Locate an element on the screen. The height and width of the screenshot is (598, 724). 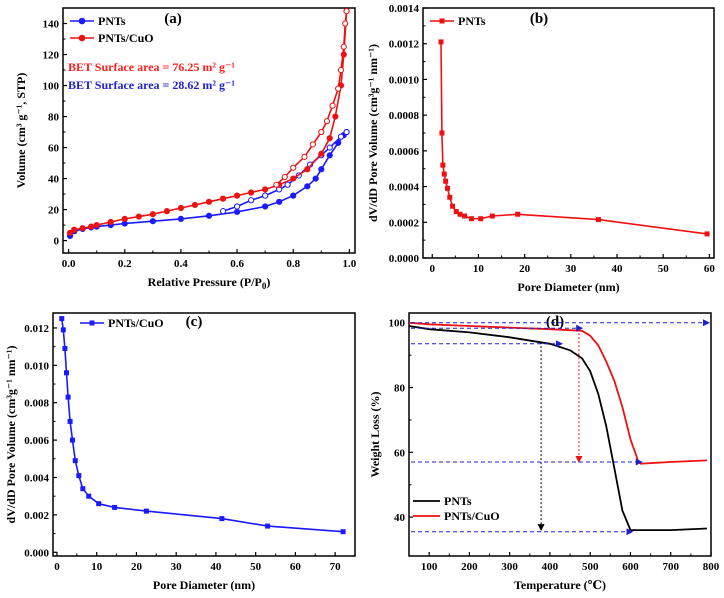
y-tick-label: 100 is located at coordinates (397, 324).